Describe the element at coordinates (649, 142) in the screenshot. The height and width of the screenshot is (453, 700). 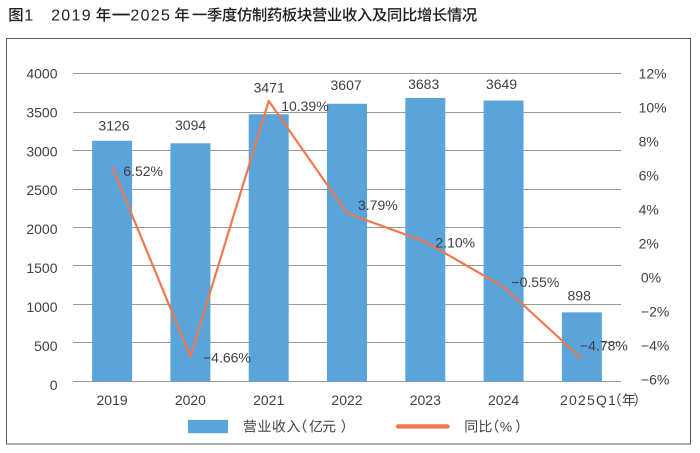
I see `svg-text: 8%` at that location.